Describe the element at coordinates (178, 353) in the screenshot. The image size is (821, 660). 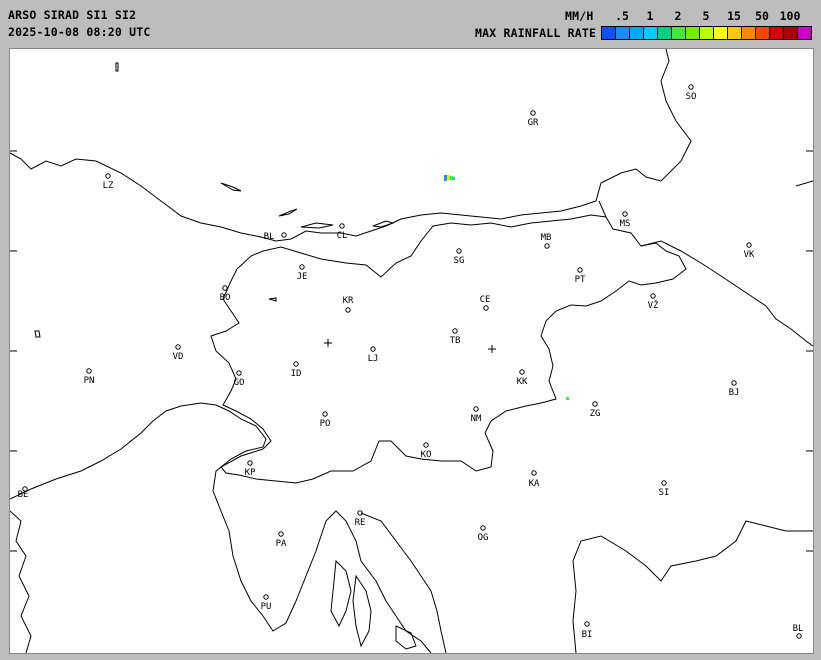
I see `city-vd: VD` at that location.